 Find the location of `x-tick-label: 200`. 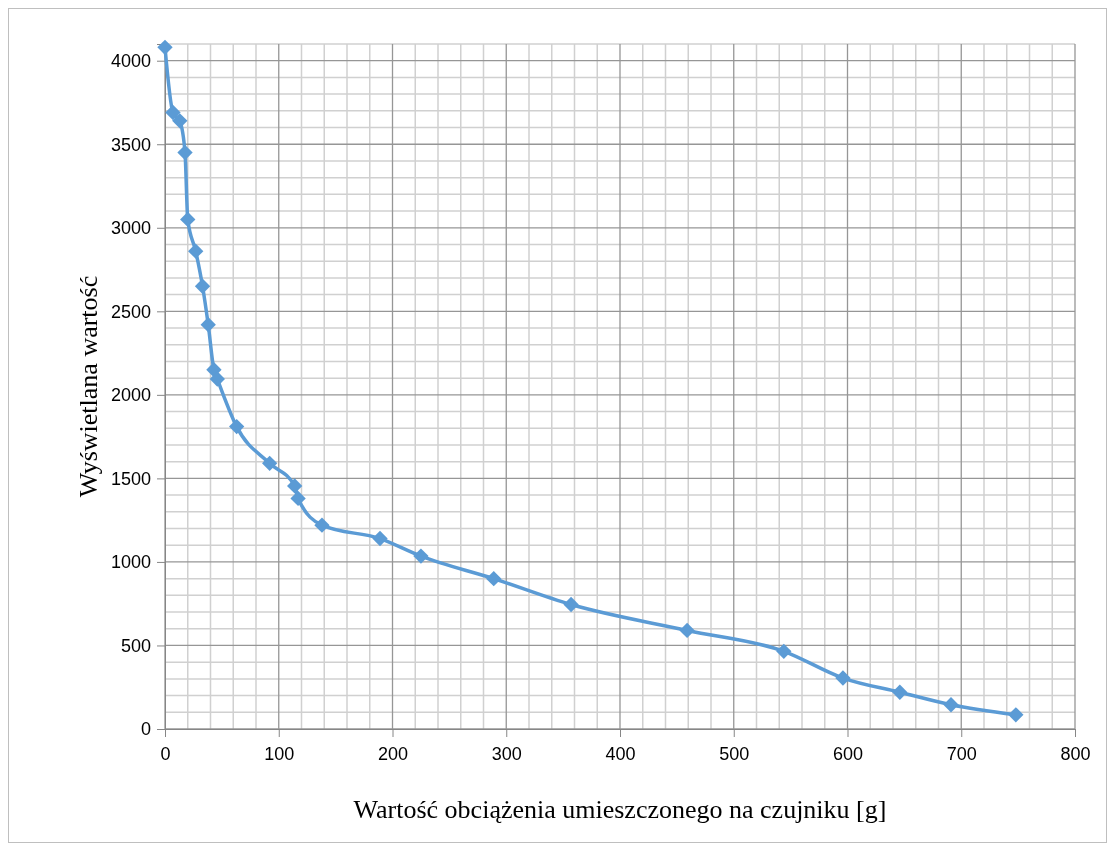

x-tick-label: 200 is located at coordinates (393, 753).